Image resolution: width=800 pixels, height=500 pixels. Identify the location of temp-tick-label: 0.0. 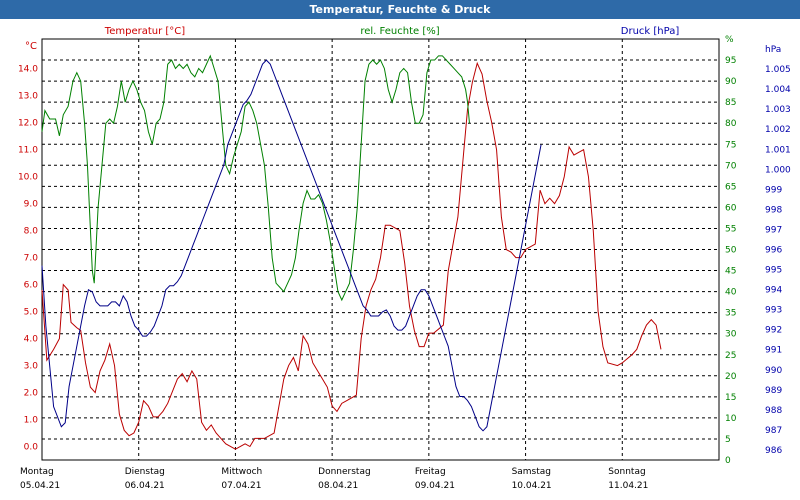
(31, 448).